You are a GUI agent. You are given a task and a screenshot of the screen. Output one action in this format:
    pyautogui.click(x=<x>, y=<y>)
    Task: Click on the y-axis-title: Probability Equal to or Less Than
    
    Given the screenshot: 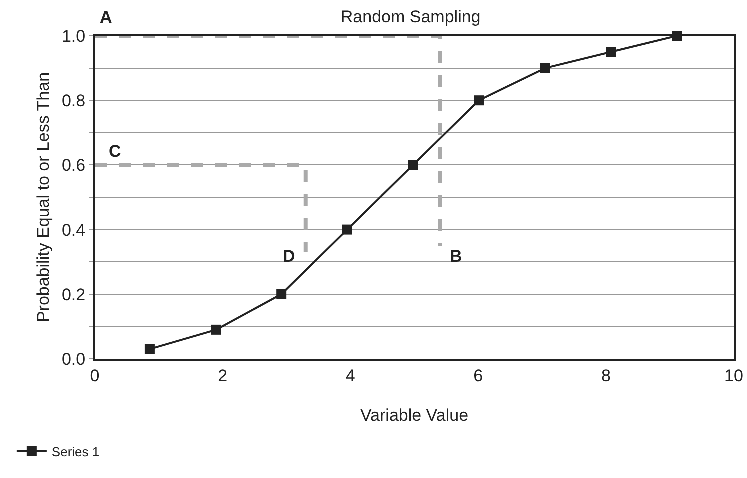 What is the action you would take?
    pyautogui.click(x=44, y=197)
    